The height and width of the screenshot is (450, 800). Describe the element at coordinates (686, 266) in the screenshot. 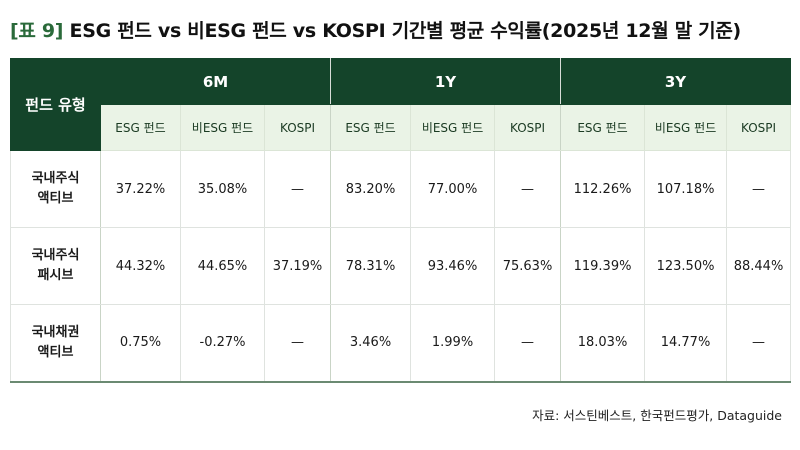

I see `table-cell: 123.50%` at that location.